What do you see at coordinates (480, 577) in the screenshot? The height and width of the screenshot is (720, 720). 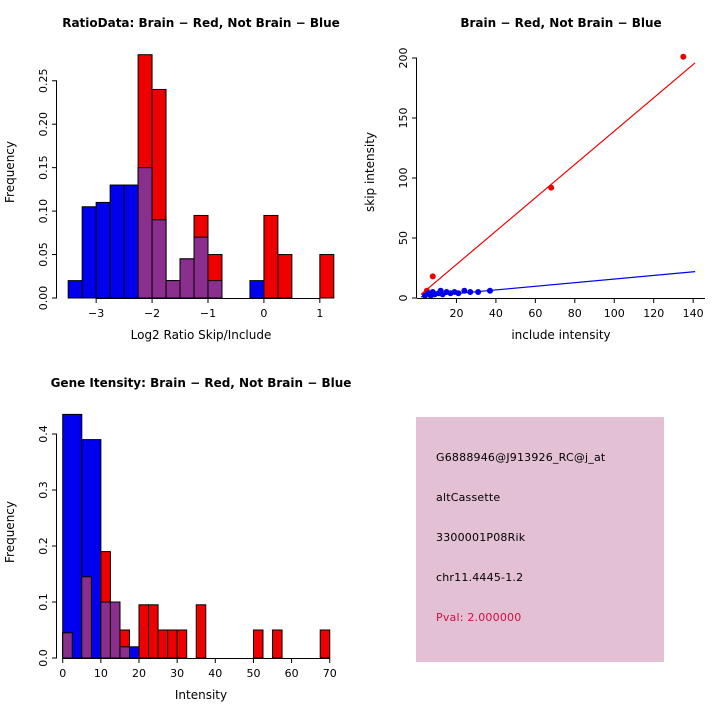 I see `chromosome-location-text: chr11.4445-1.2` at bounding box center [480, 577].